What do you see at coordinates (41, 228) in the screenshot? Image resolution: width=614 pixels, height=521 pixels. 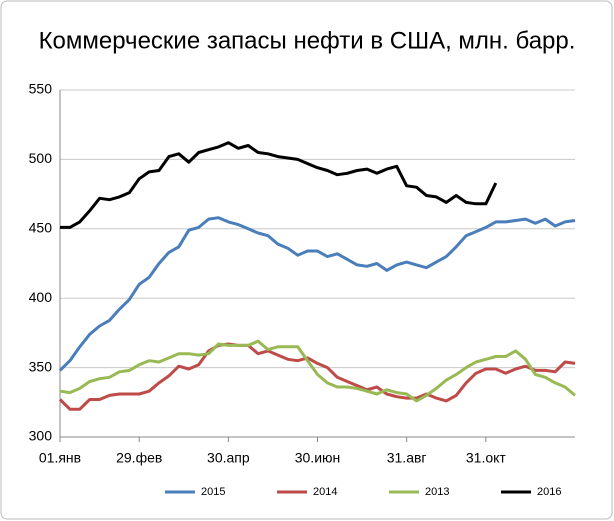 I see `y-tick-label: 450` at bounding box center [41, 228].